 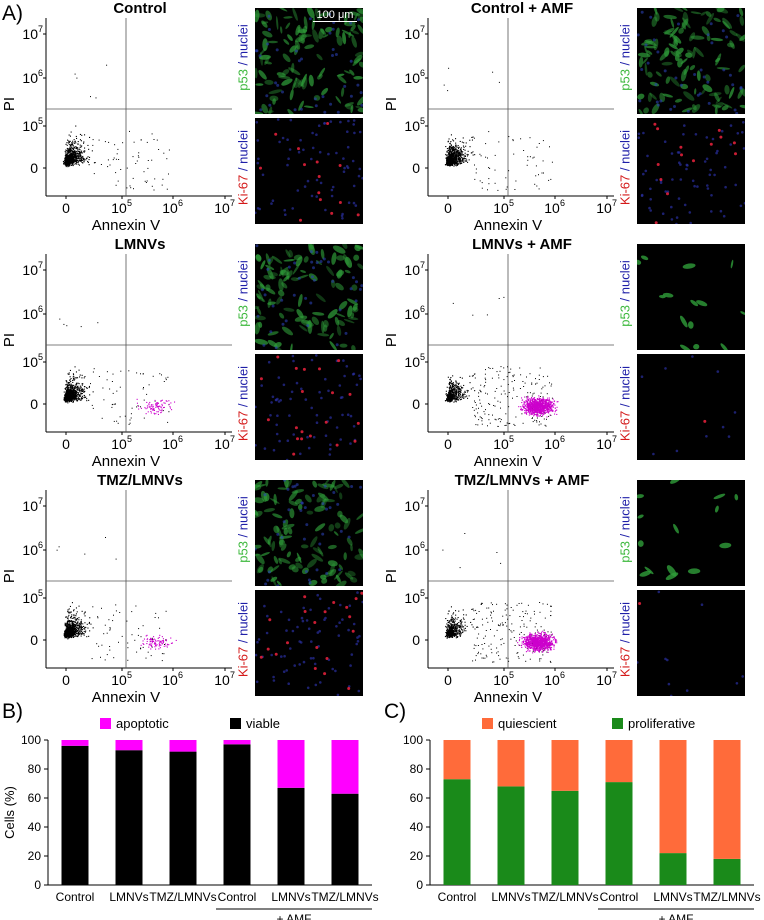 What do you see at coordinates (395, 711) in the screenshot?
I see `panel-label-c: C)` at bounding box center [395, 711].